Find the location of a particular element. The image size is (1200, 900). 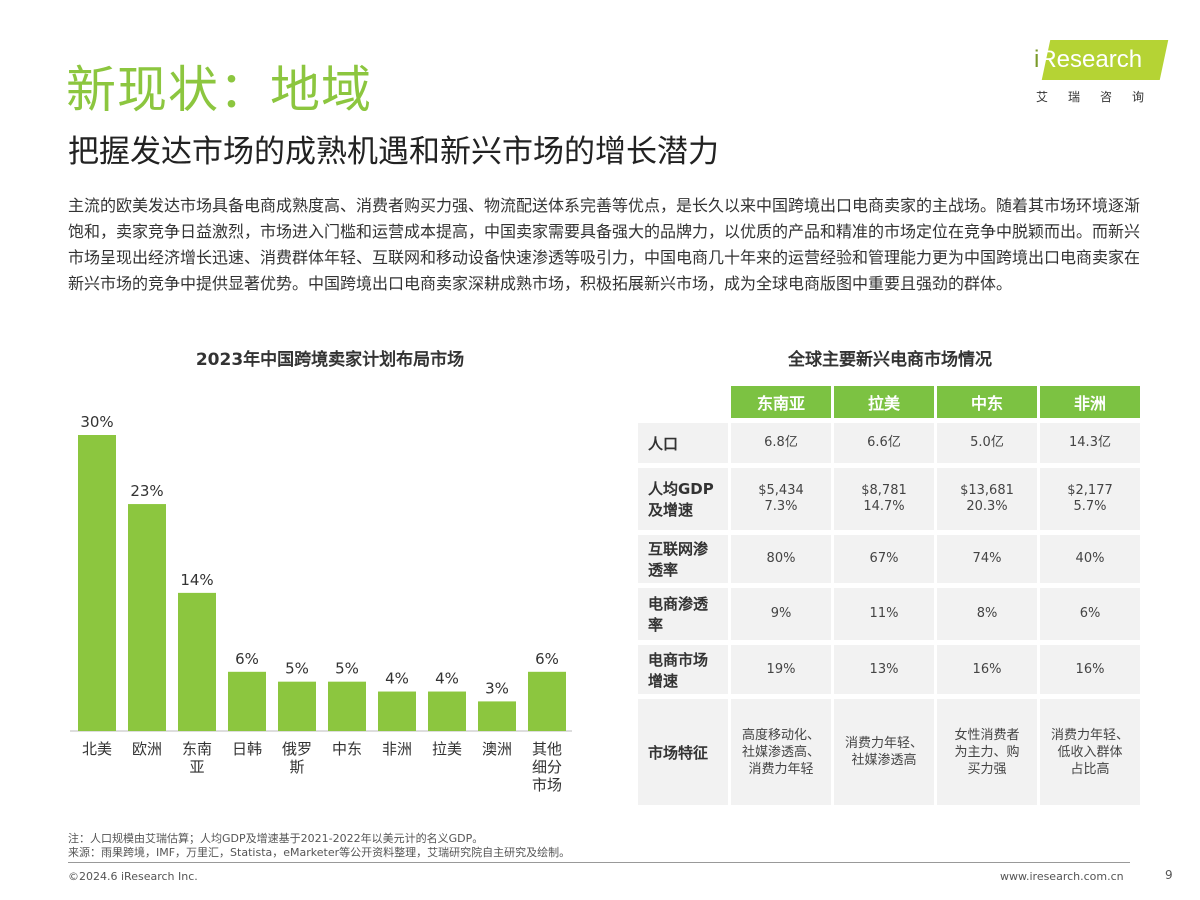

table-row: 电商市场 增速 19% 13% 16% 16% is located at coordinates (889, 669).